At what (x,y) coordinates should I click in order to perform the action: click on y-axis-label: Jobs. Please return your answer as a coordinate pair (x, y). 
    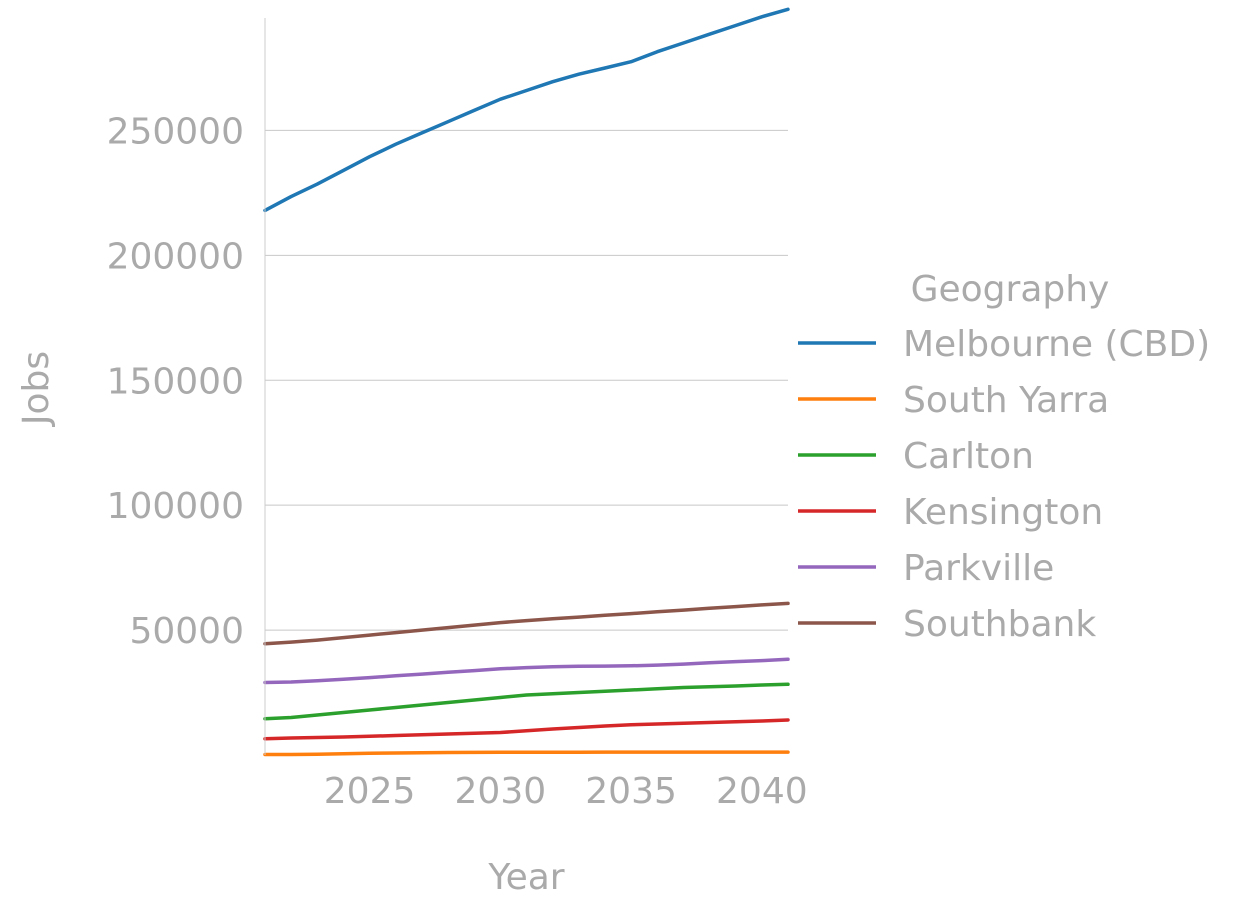
    Looking at the image, I should click on (36, 389).